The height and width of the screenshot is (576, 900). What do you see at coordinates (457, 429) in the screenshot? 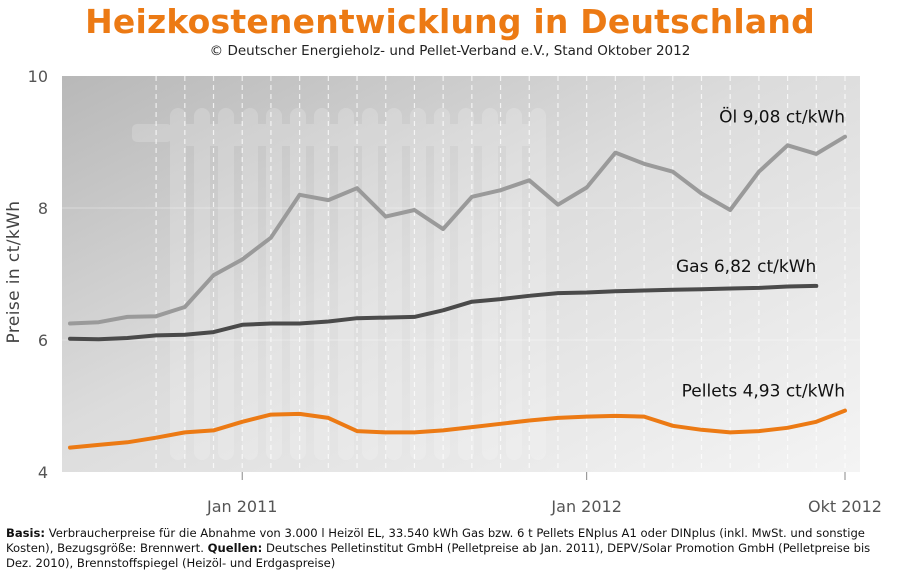
I see `series-line-pellets` at bounding box center [457, 429].